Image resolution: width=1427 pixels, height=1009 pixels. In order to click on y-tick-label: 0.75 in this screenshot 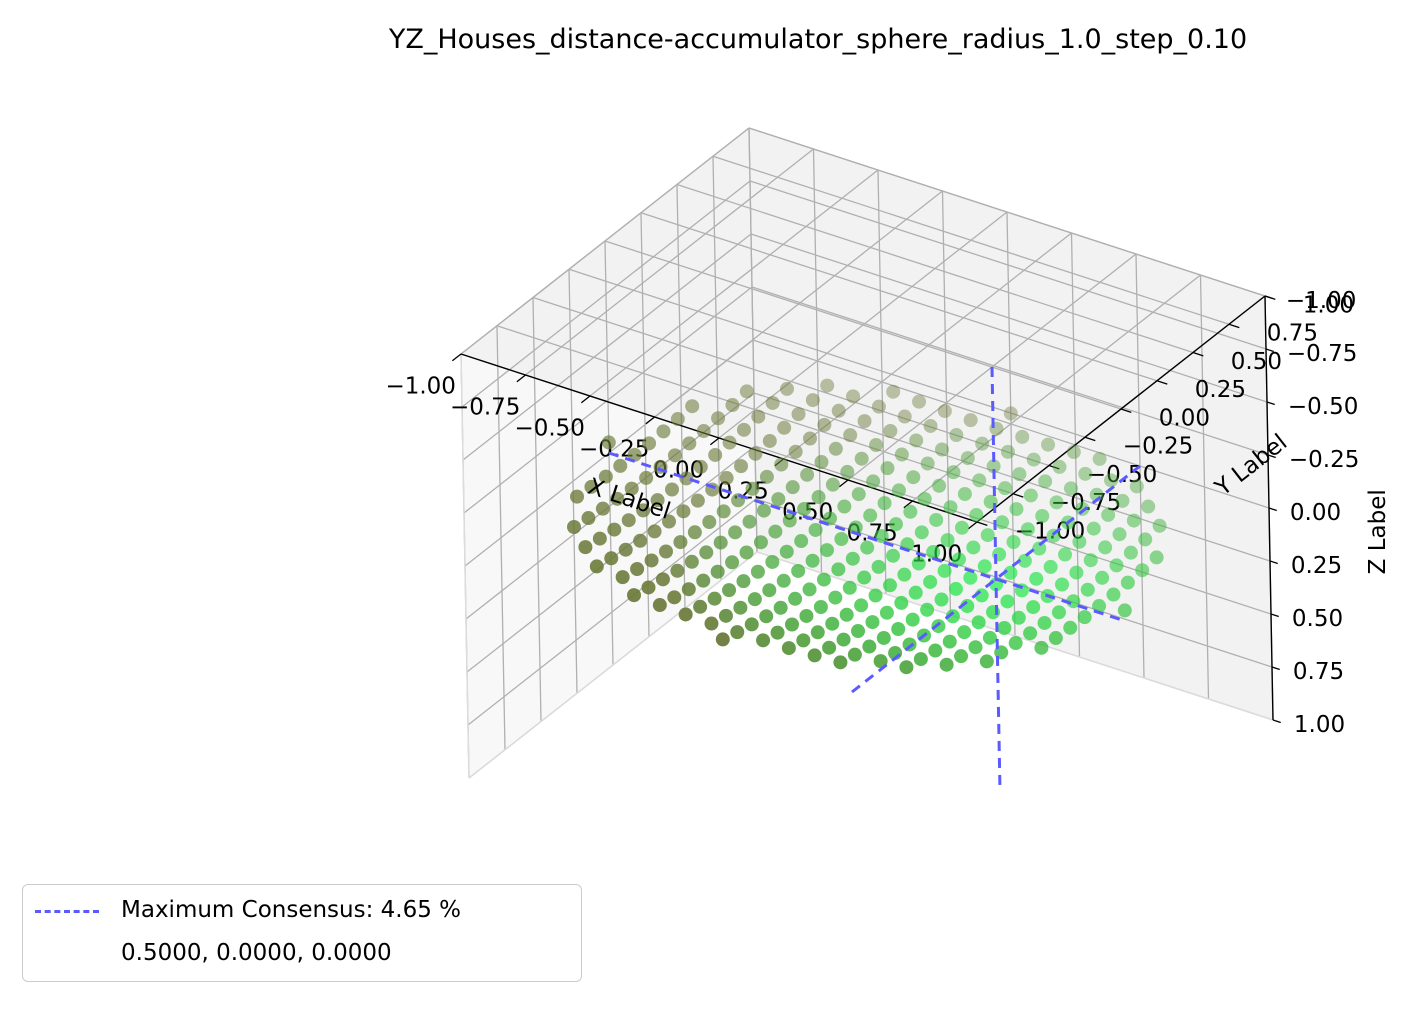, I will do `click(1292, 334)`.